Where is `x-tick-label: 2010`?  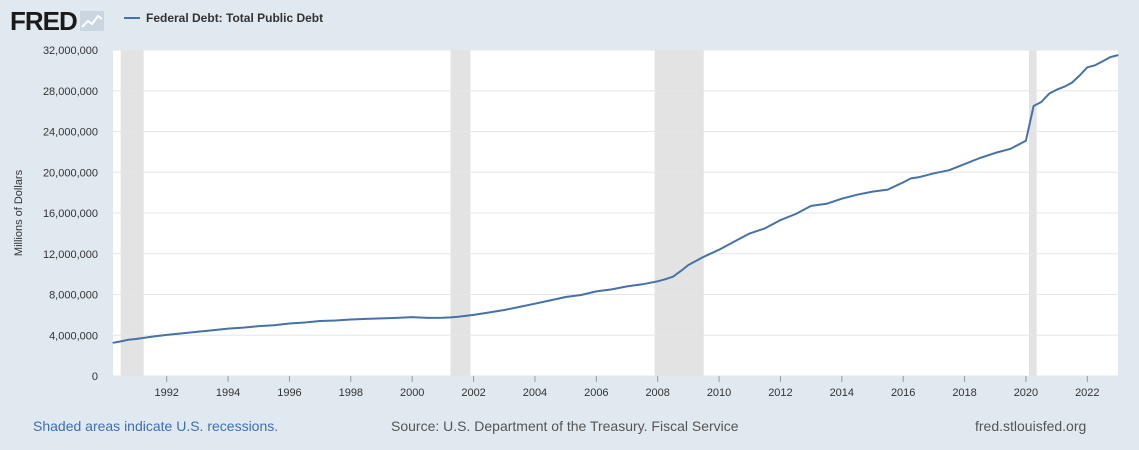
x-tick-label: 2010 is located at coordinates (719, 393).